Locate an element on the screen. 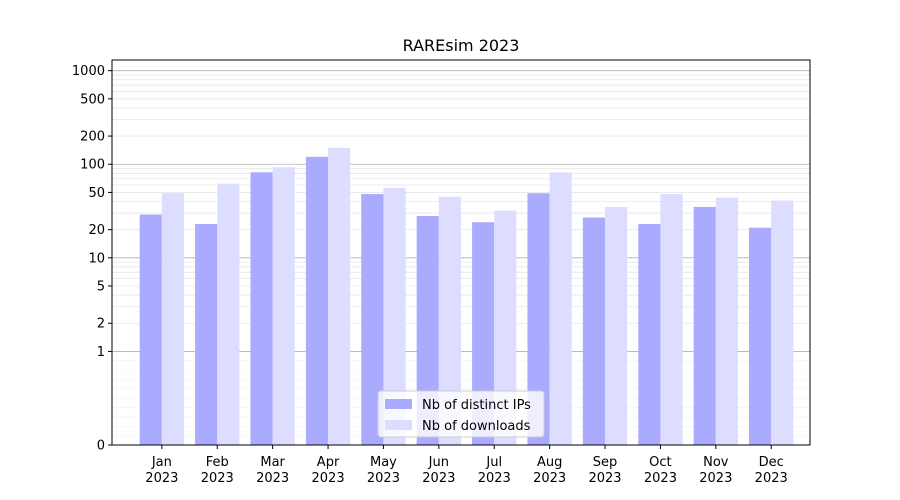 This screenshot has width=900, height=500. x-tick-label-month: Feb is located at coordinates (217, 462).